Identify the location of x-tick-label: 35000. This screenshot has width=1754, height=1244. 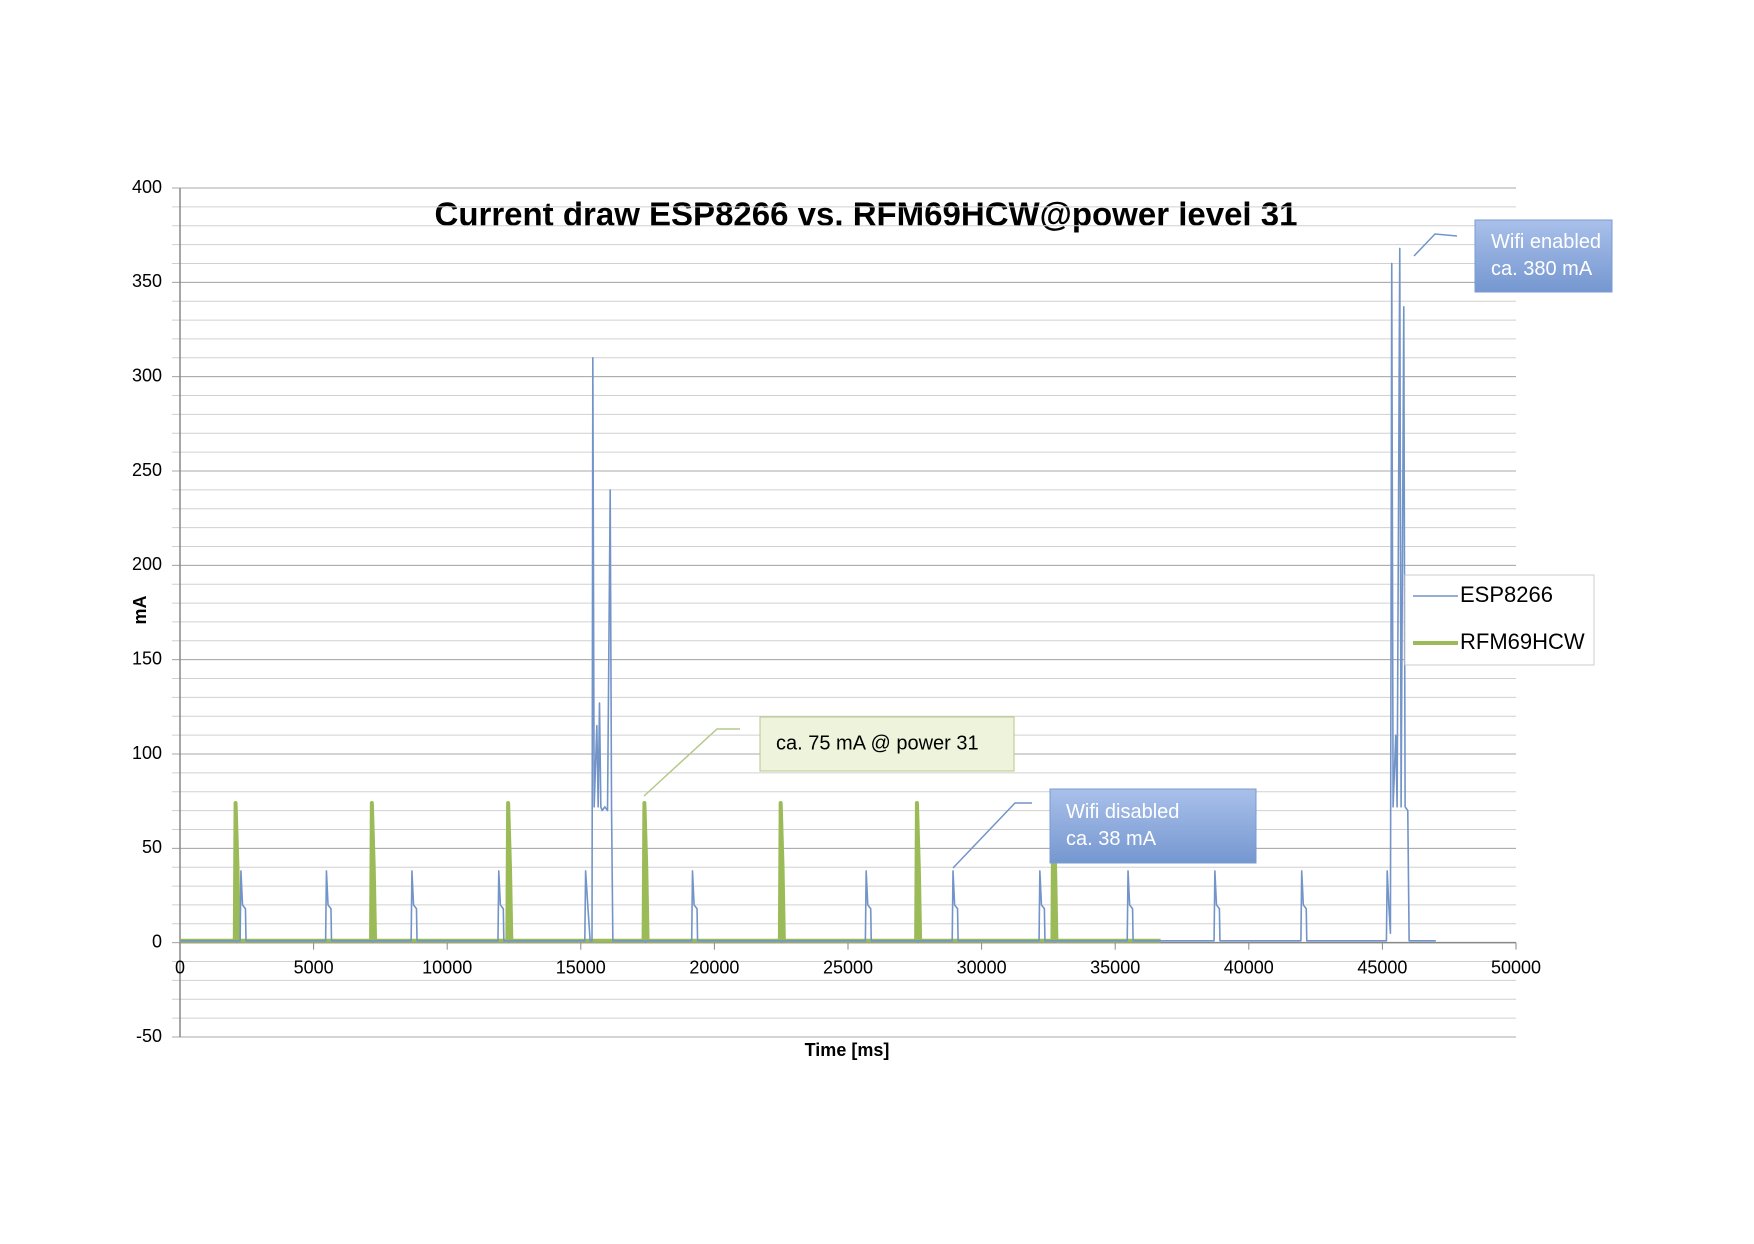
(1115, 967).